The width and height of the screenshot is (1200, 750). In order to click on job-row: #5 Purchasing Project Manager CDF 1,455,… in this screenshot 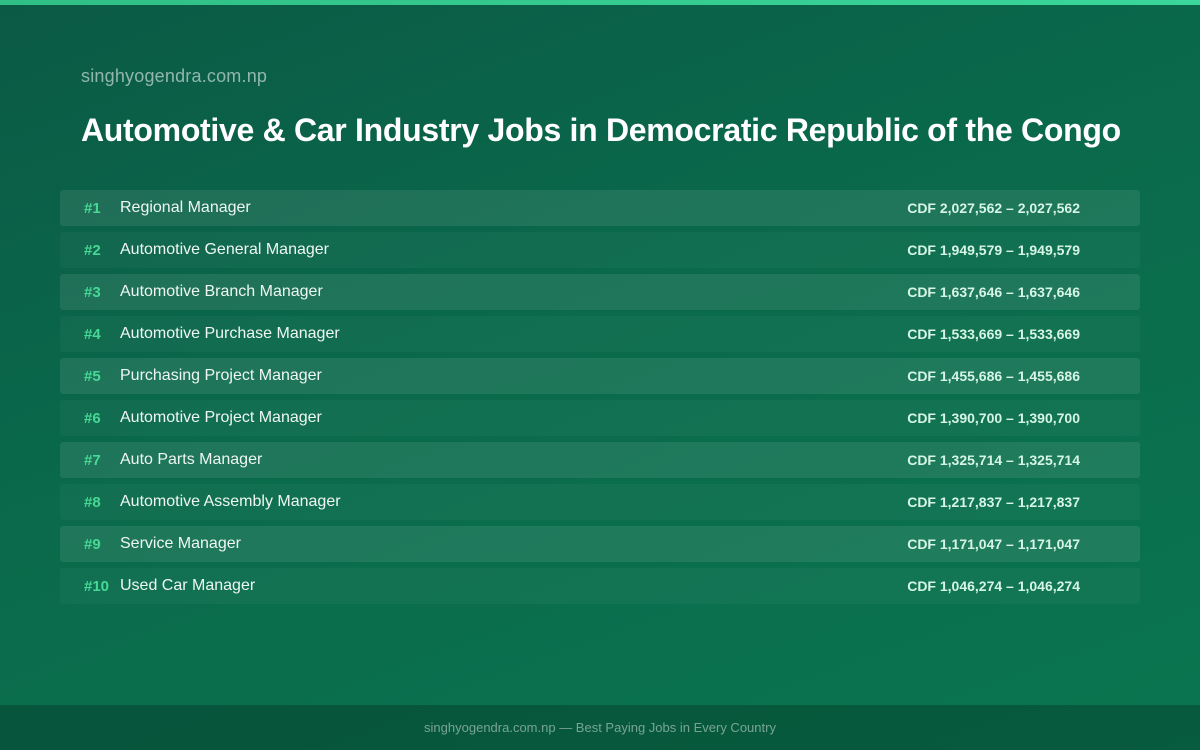, I will do `click(600, 376)`.